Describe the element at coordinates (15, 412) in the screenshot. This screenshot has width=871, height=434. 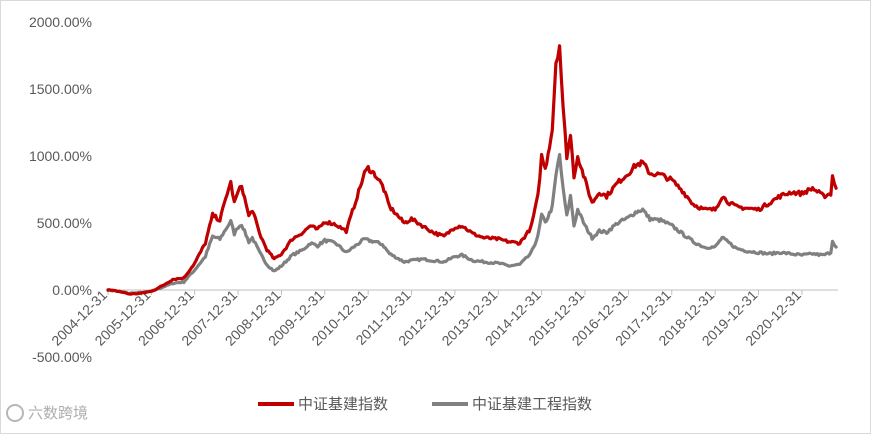
I see `watermark-logo-icon` at that location.